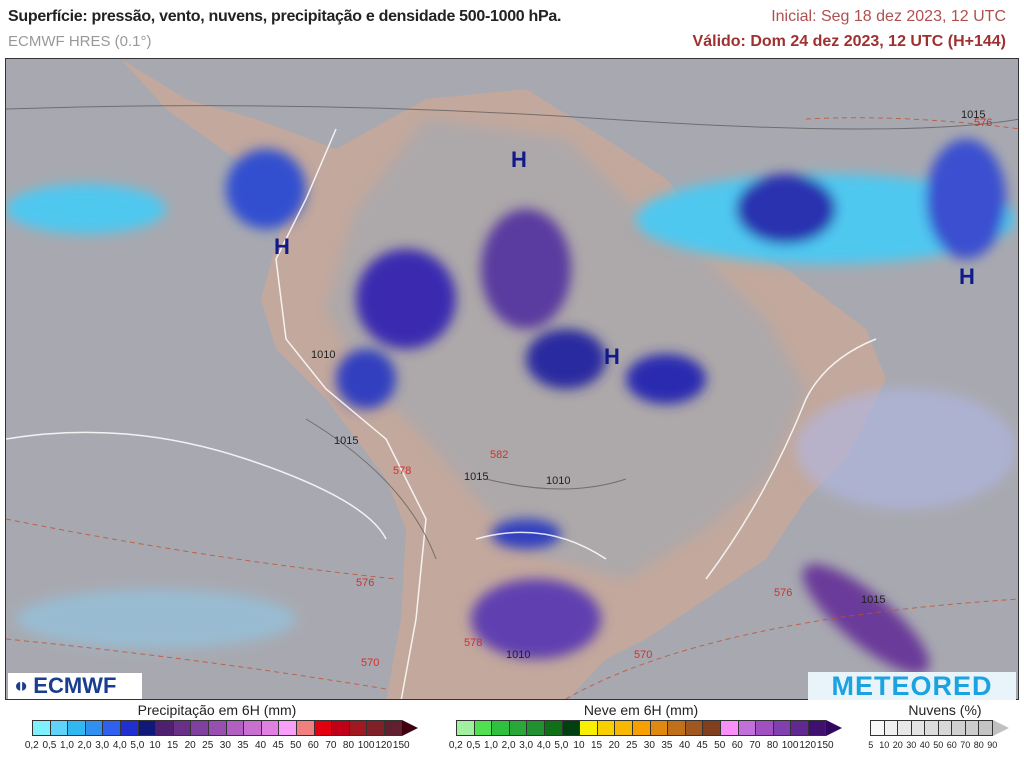 This screenshot has width=1024, height=760. What do you see at coordinates (172, 745) in the screenshot?
I see `precip-tick-label: 15` at bounding box center [172, 745].